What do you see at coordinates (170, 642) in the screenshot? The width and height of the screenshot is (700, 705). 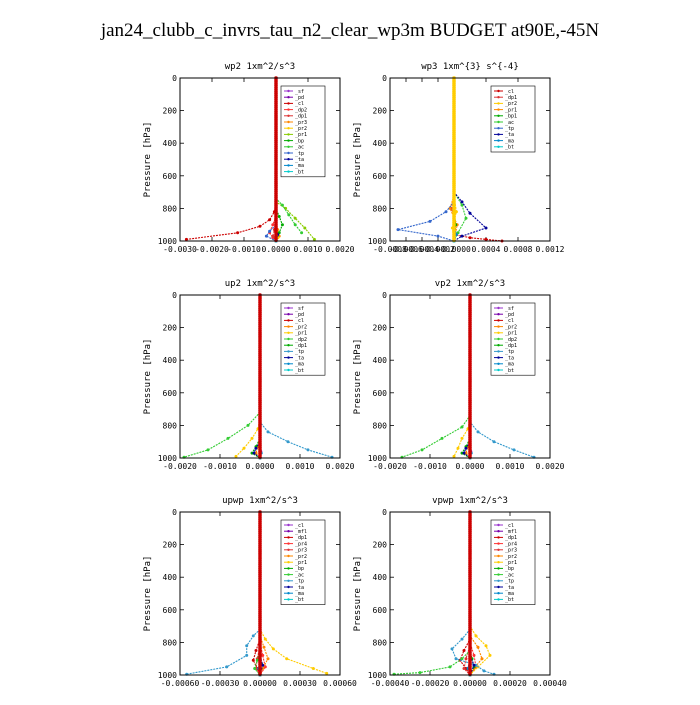 I see `y-tick-label: 800` at bounding box center [170, 642].